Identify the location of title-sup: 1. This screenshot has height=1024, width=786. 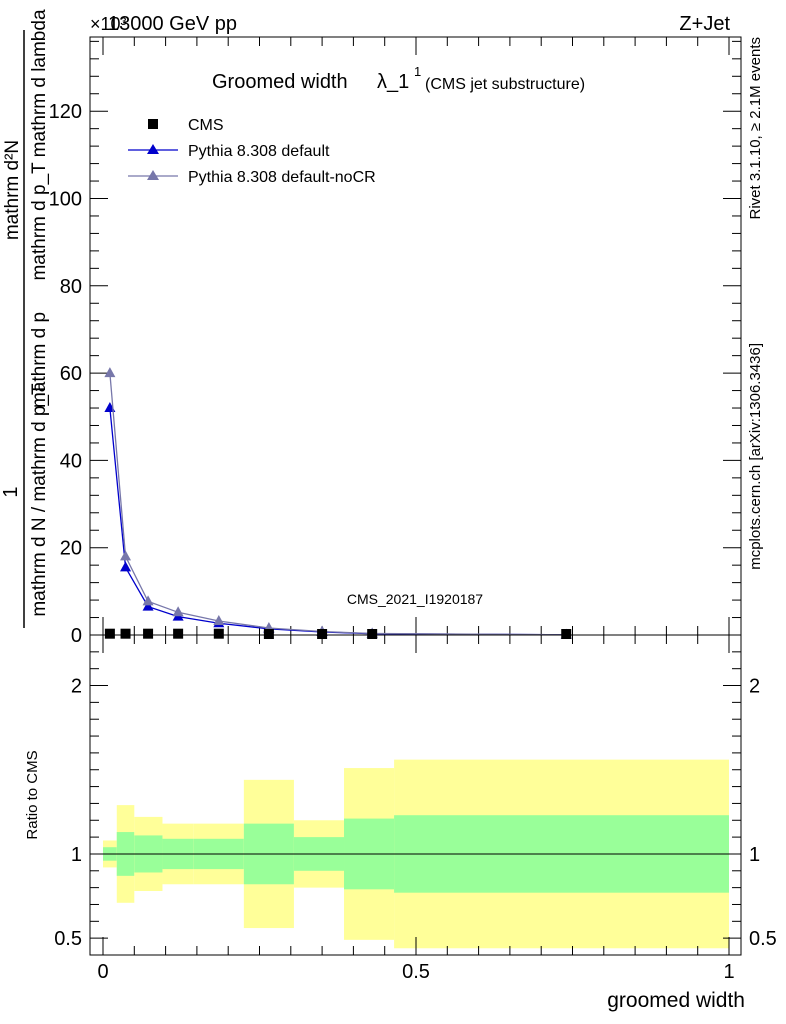
(417, 71).